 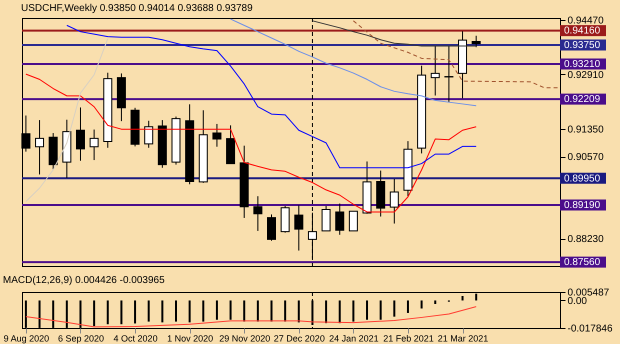 What do you see at coordinates (81, 339) in the screenshot?
I see `x-tick-label: 6 Sep 2020` at bounding box center [81, 339].